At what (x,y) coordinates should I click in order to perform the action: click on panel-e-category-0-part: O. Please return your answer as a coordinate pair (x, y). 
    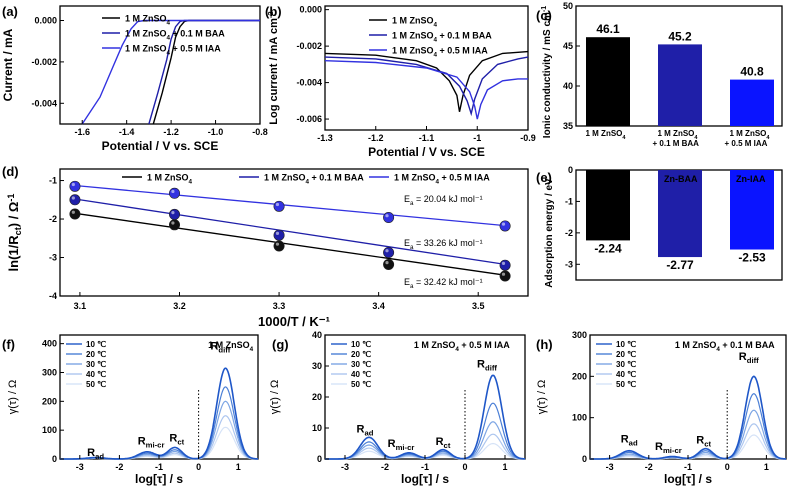
    Looking at the image, I should click on (619, 179).